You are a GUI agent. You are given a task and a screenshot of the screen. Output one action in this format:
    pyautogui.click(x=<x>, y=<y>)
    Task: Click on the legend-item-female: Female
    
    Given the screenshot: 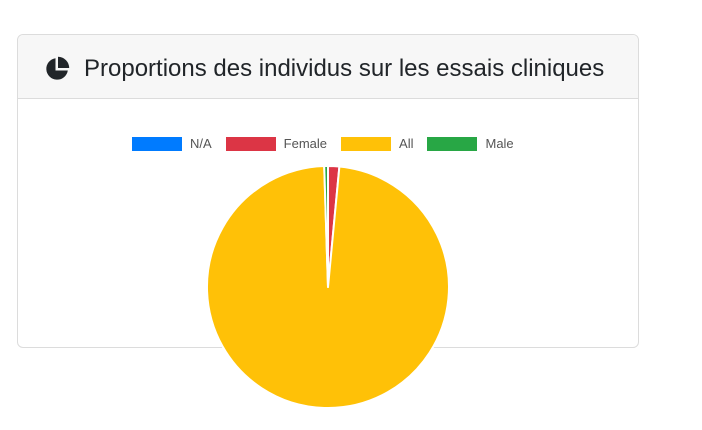 What is the action you would take?
    pyautogui.click(x=276, y=144)
    